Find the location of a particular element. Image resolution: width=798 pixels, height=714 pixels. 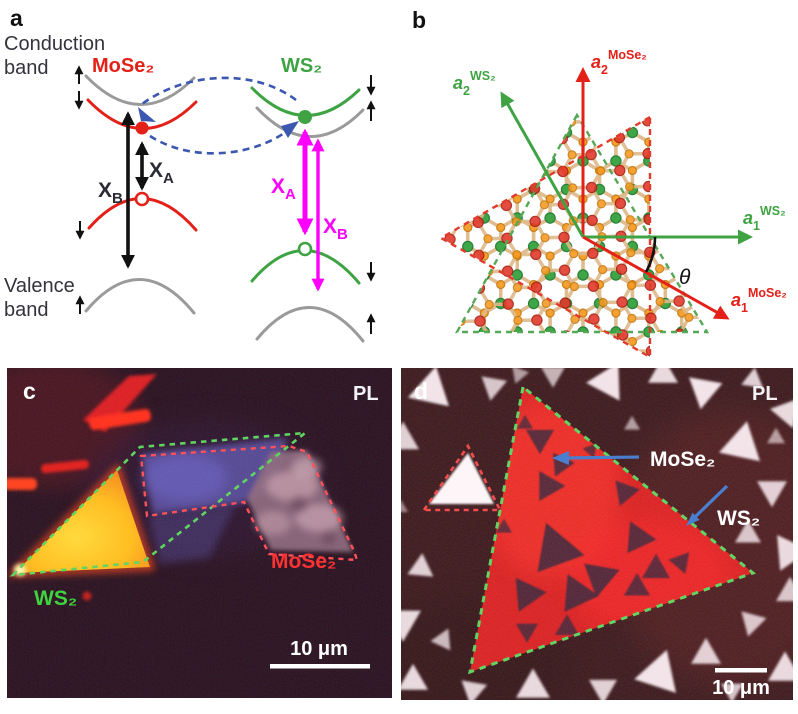

panel-c-letter: c is located at coordinates (29, 391).